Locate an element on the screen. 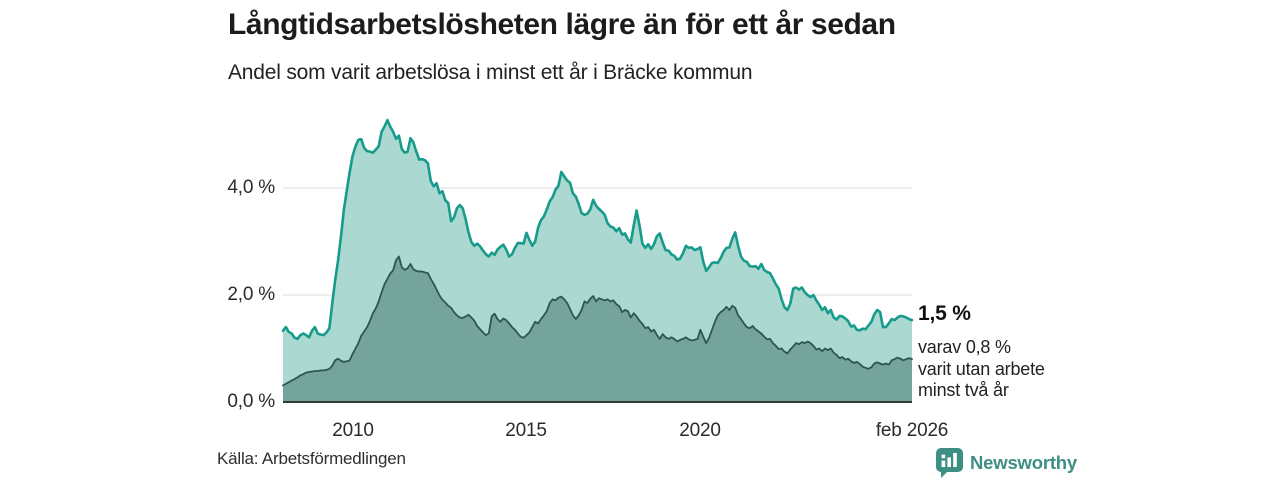  newsworthy-bubble-chart-icon is located at coordinates (949, 463).